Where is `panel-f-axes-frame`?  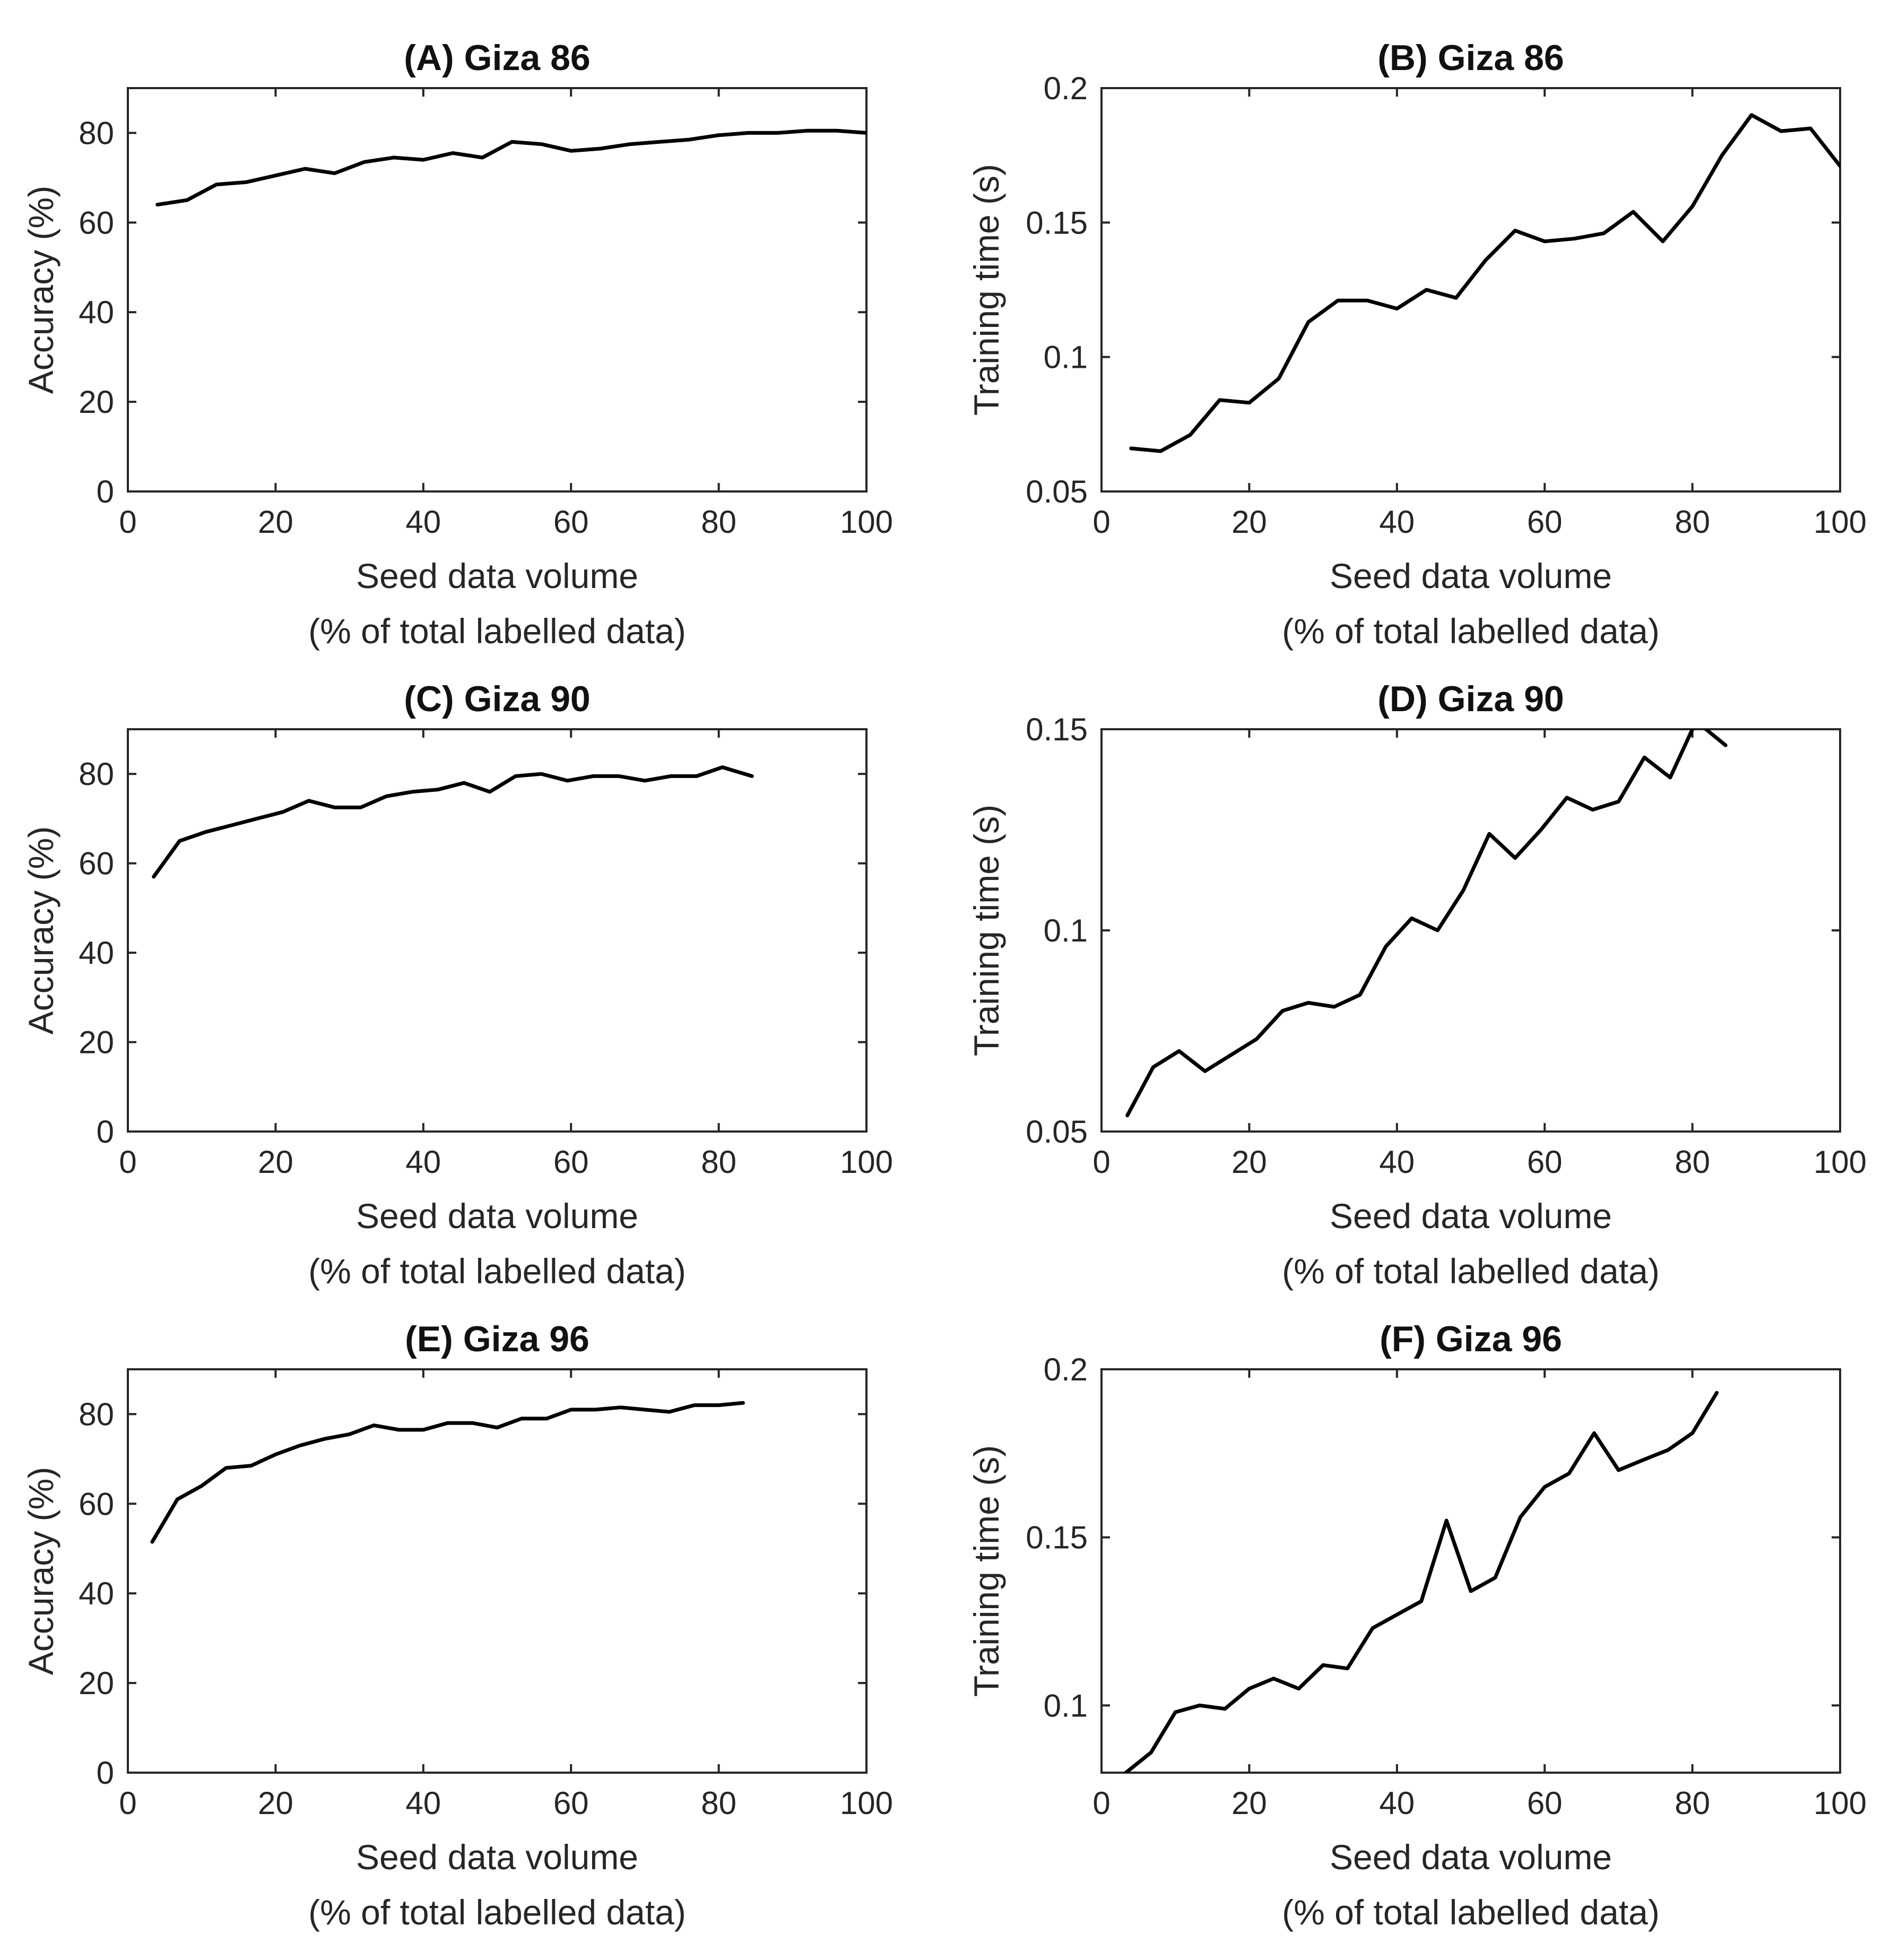
panel-f-axes-frame is located at coordinates (1471, 1571).